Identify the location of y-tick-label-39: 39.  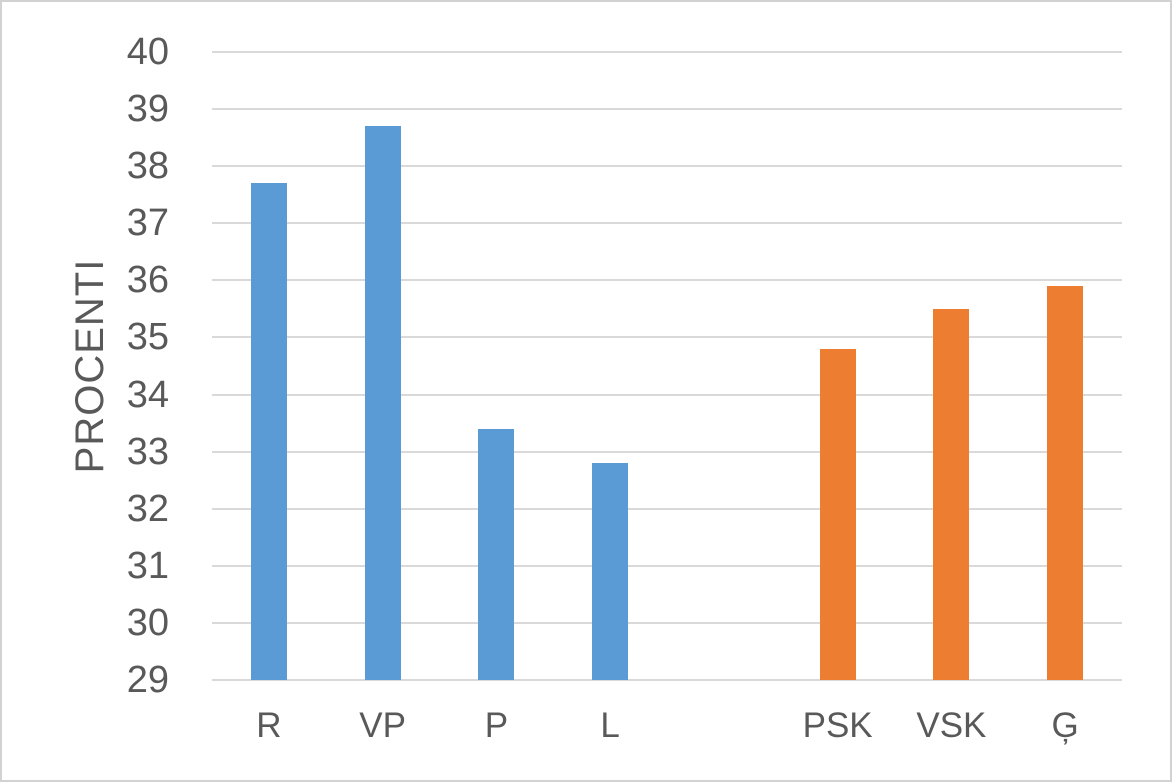
(147, 109).